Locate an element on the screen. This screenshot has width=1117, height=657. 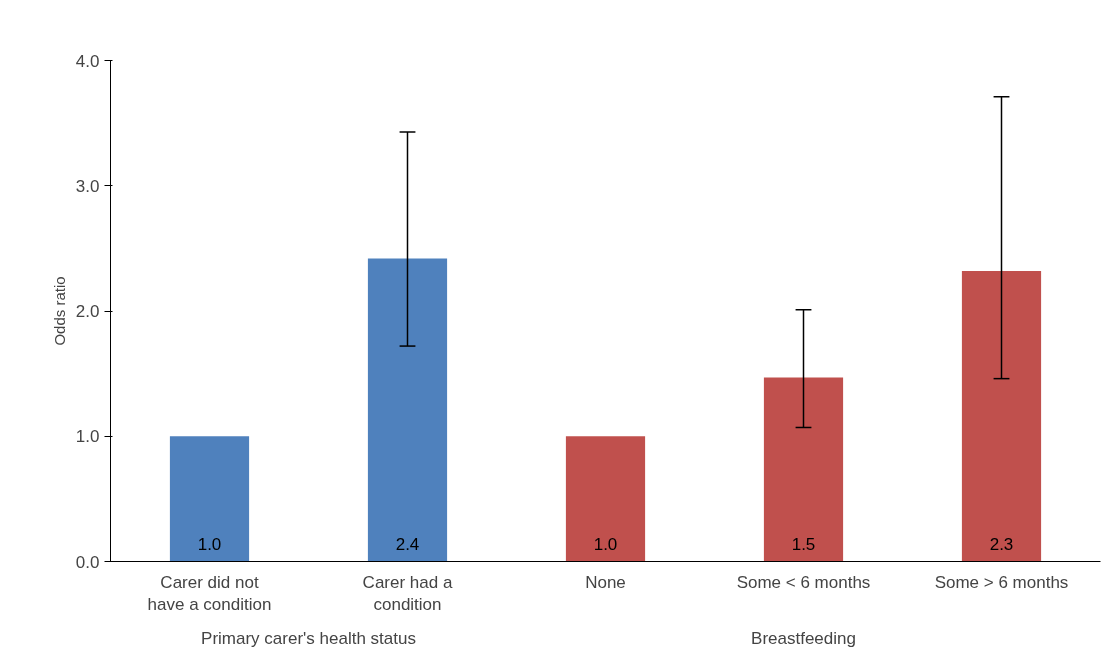
x-tick-label: Carer did not have a condition is located at coordinates (209, 593).